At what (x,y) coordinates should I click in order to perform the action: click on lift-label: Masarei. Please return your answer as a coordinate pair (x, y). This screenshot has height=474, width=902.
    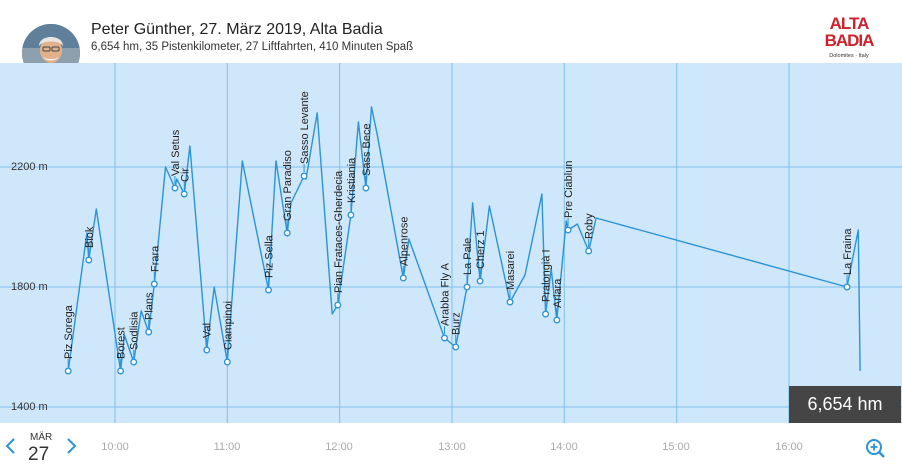
    Looking at the image, I should click on (511, 270).